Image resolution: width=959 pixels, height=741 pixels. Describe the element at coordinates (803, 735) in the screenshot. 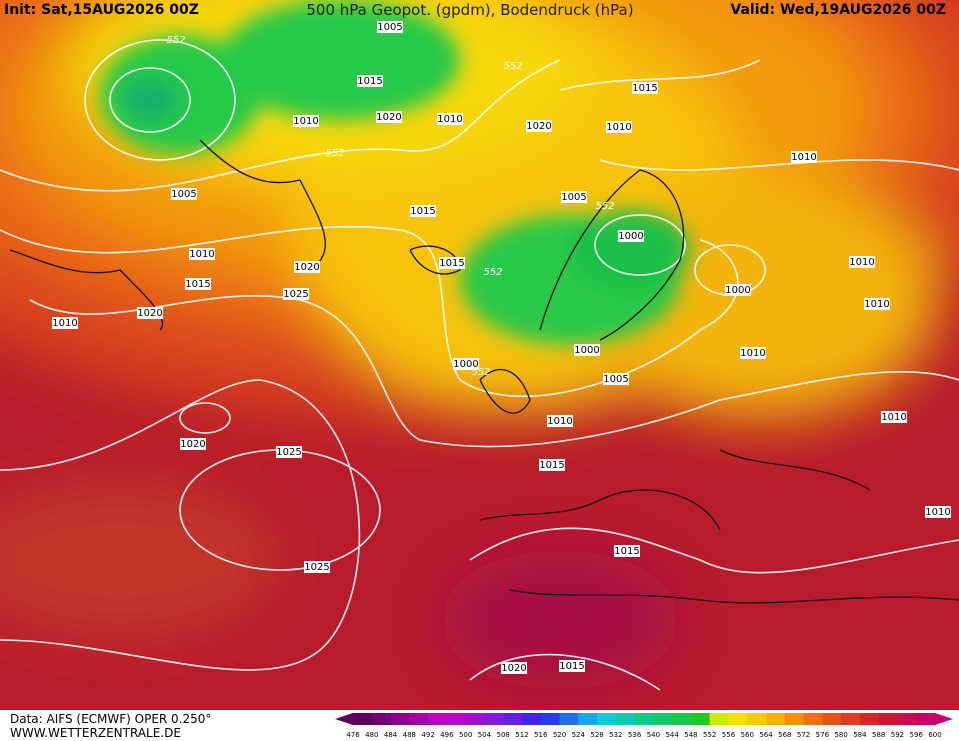

I see `legend-label: 572` at that location.